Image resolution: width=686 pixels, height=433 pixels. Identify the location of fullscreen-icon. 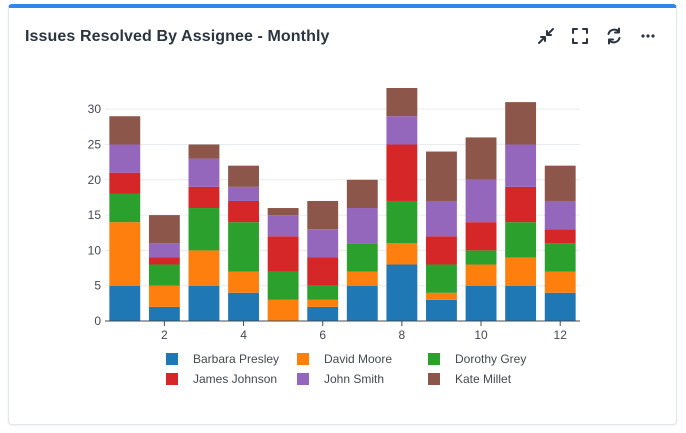
(580, 36).